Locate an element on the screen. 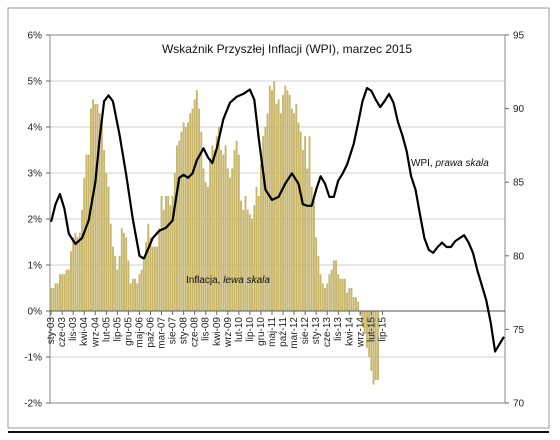 This screenshot has height=440, width=560. x-tick-label: cze-13 is located at coordinates (327, 332).